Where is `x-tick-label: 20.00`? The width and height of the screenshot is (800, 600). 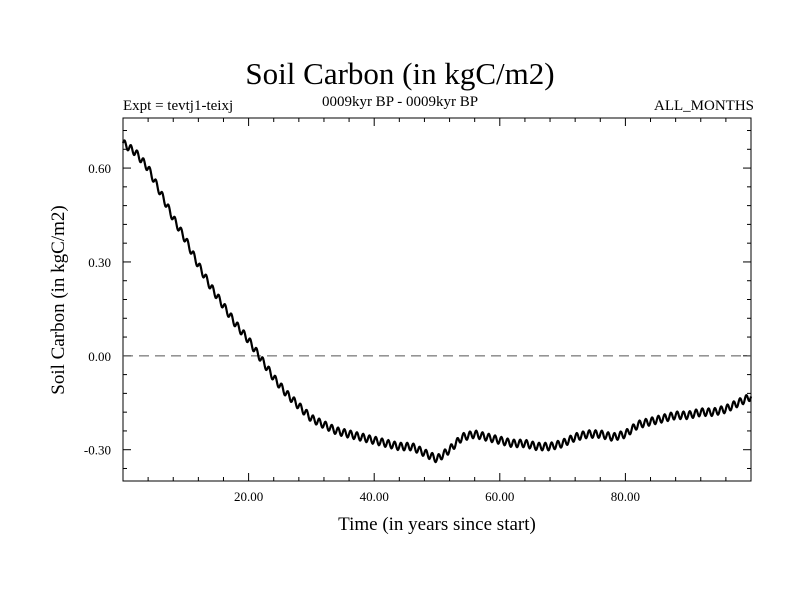 x-tick-label: 20.00 is located at coordinates (248, 496).